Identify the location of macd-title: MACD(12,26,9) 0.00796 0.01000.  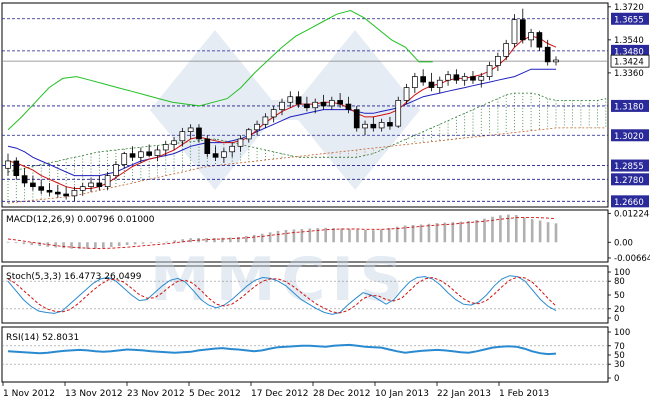
(80, 220).